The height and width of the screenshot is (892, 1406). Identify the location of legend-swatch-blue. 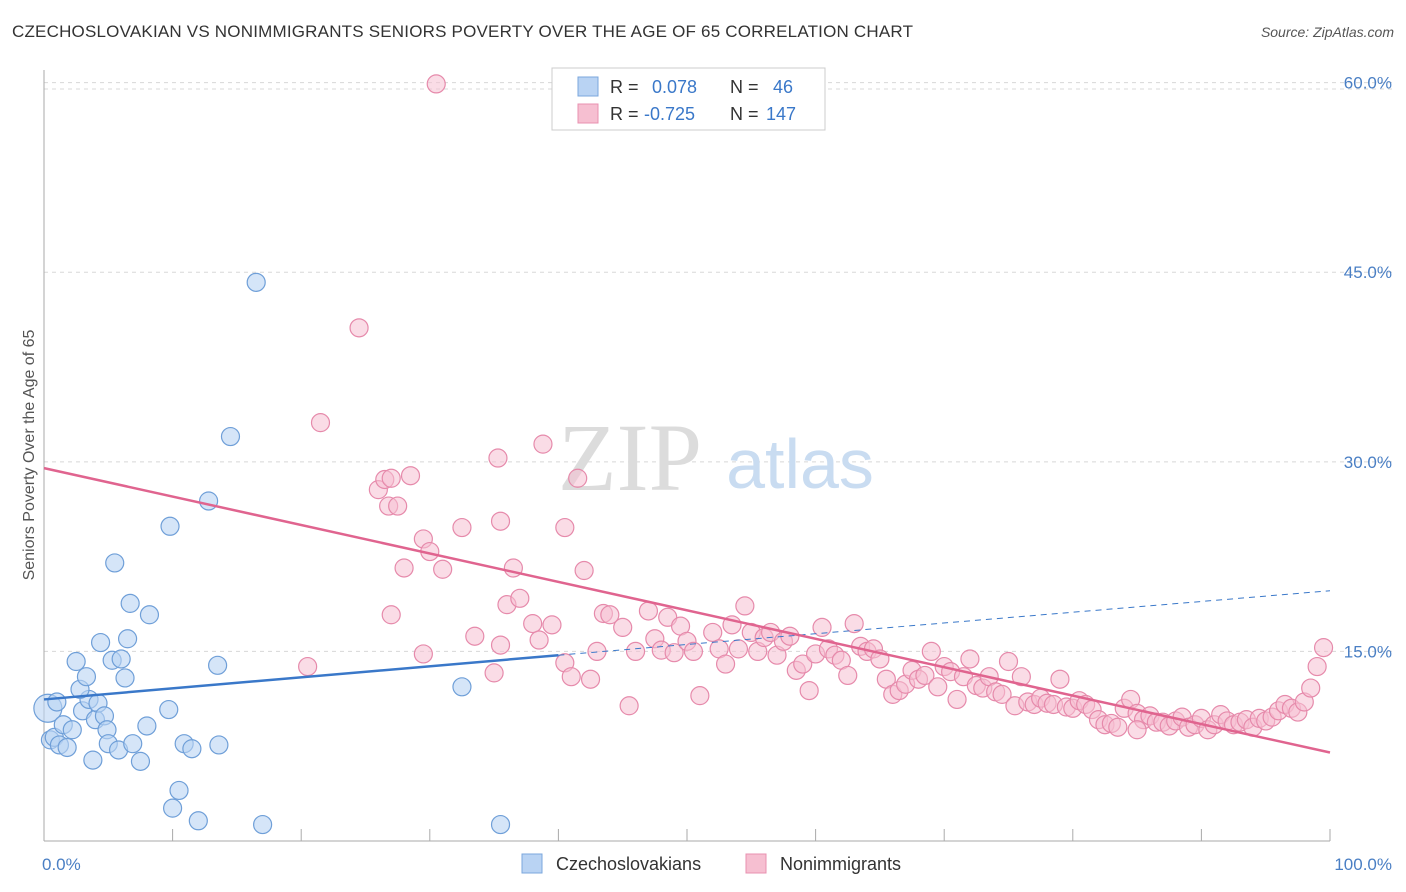
(588, 86).